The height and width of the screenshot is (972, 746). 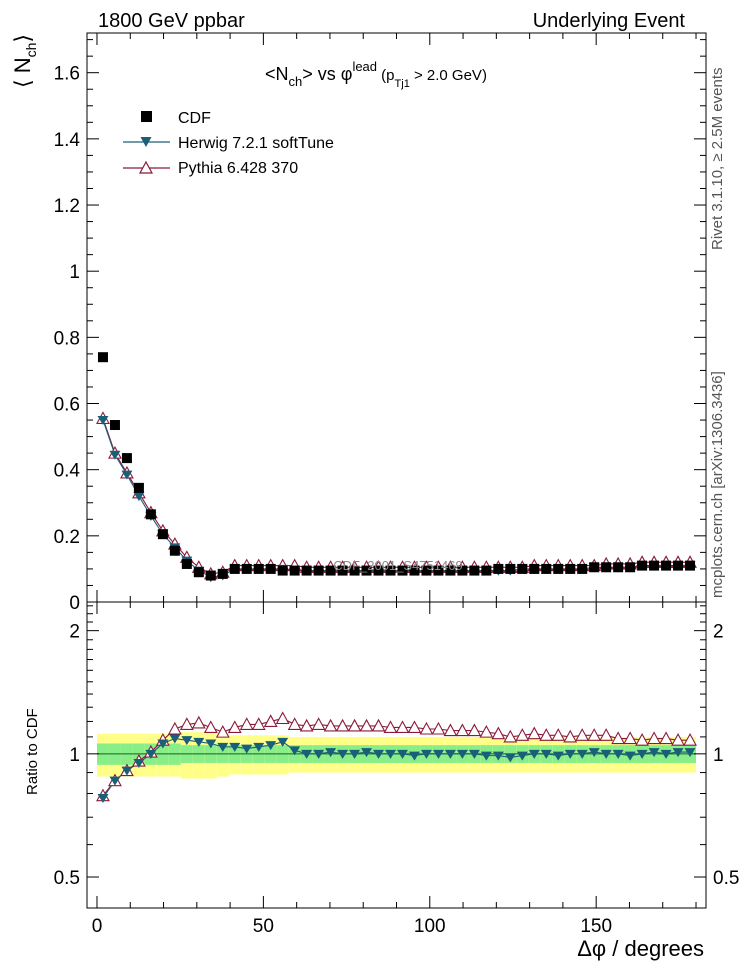 I want to click on y-title-sub: ch, so click(x=31, y=50).